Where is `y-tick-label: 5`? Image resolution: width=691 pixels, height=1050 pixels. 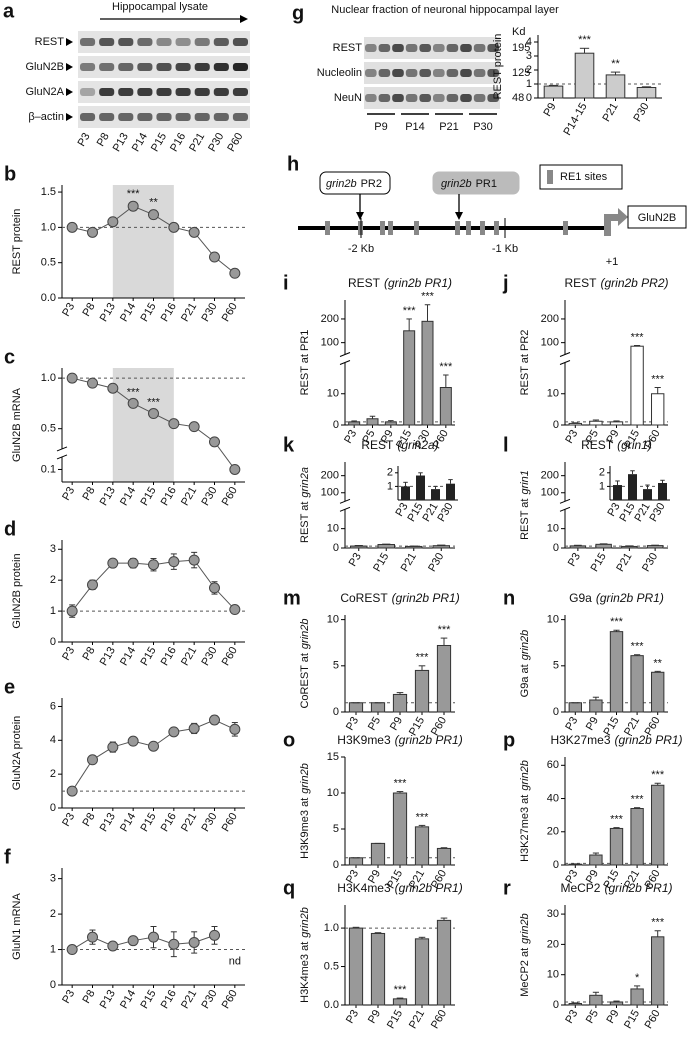 y-tick-label: 5 is located at coordinates (556, 666).